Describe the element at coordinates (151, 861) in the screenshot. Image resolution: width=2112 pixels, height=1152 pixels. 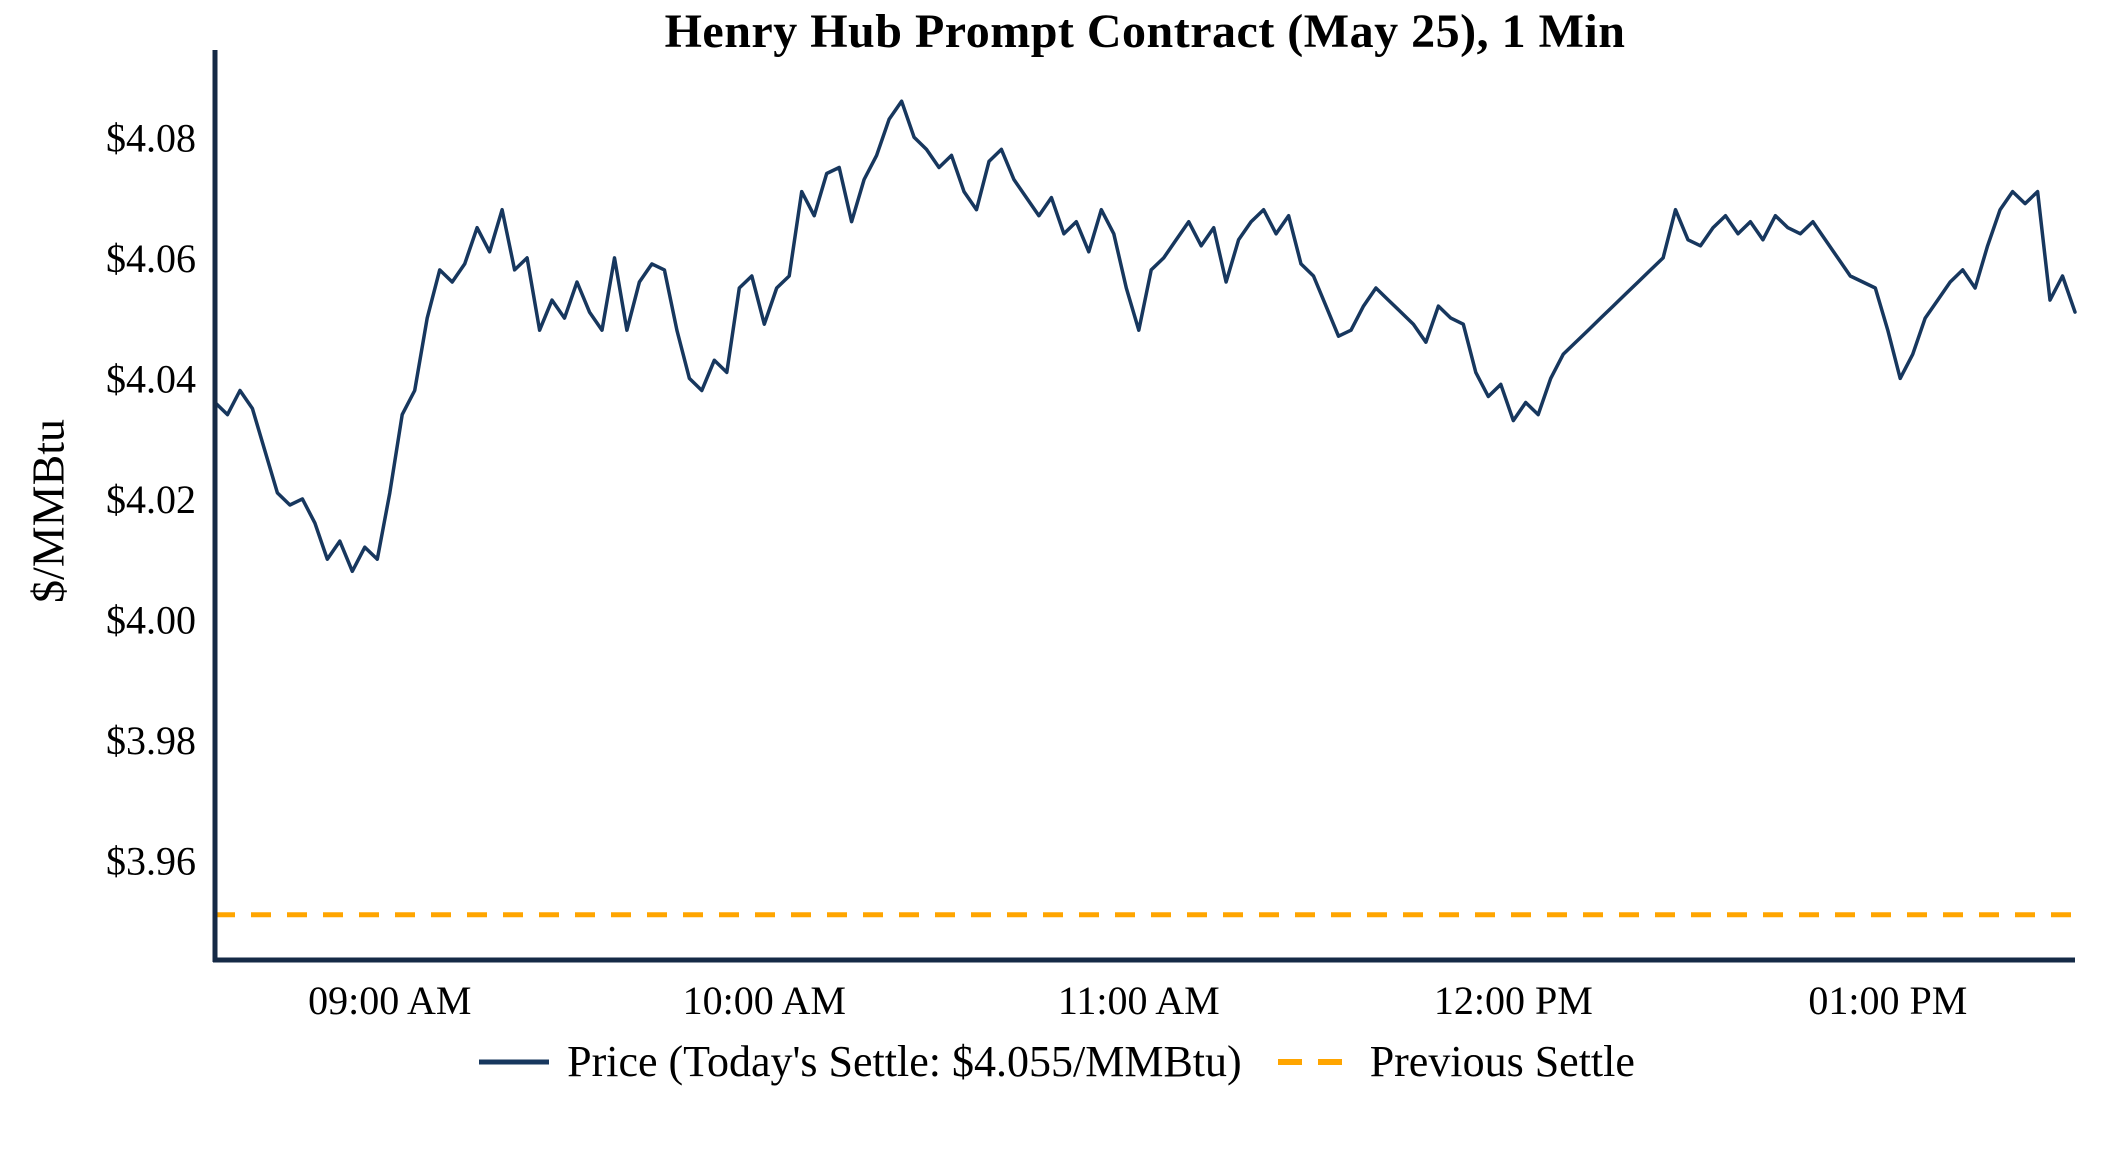
I see `y-tick-label: $3.96` at that location.